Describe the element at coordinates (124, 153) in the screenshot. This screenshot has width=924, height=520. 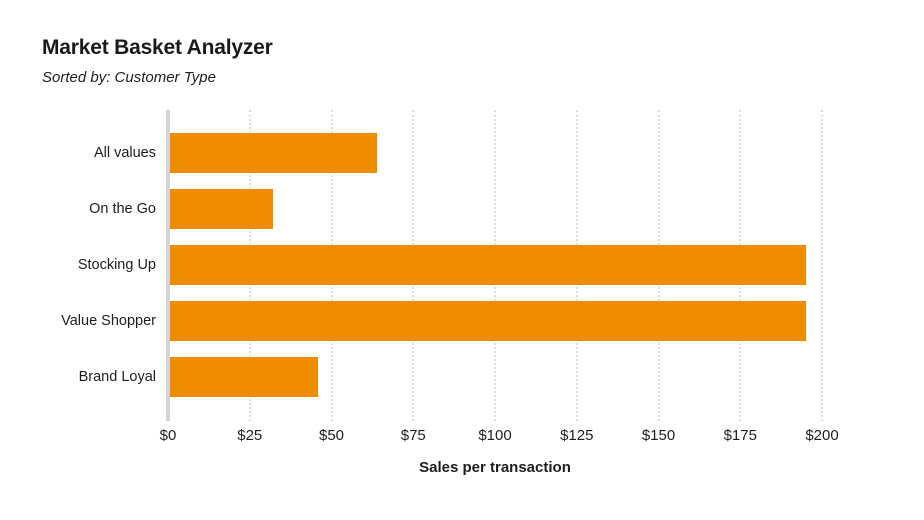
I see `category-label-all-values: All values` at that location.